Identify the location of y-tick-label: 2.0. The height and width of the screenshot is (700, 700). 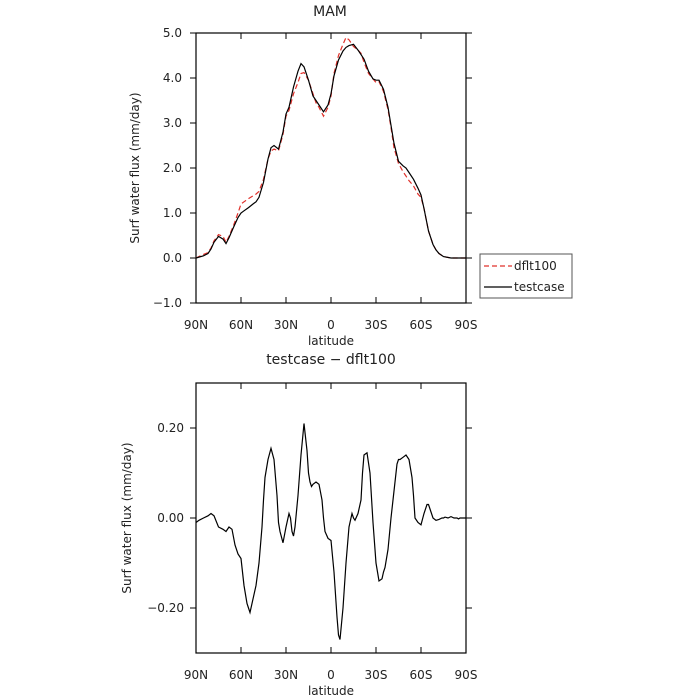
(172, 168).